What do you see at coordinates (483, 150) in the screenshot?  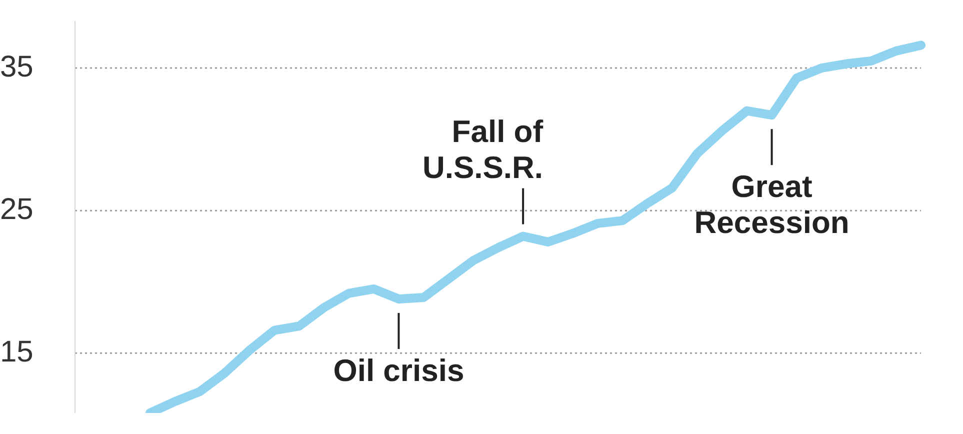 I see `annotation: Fall of U.S.S.R.` at bounding box center [483, 150].